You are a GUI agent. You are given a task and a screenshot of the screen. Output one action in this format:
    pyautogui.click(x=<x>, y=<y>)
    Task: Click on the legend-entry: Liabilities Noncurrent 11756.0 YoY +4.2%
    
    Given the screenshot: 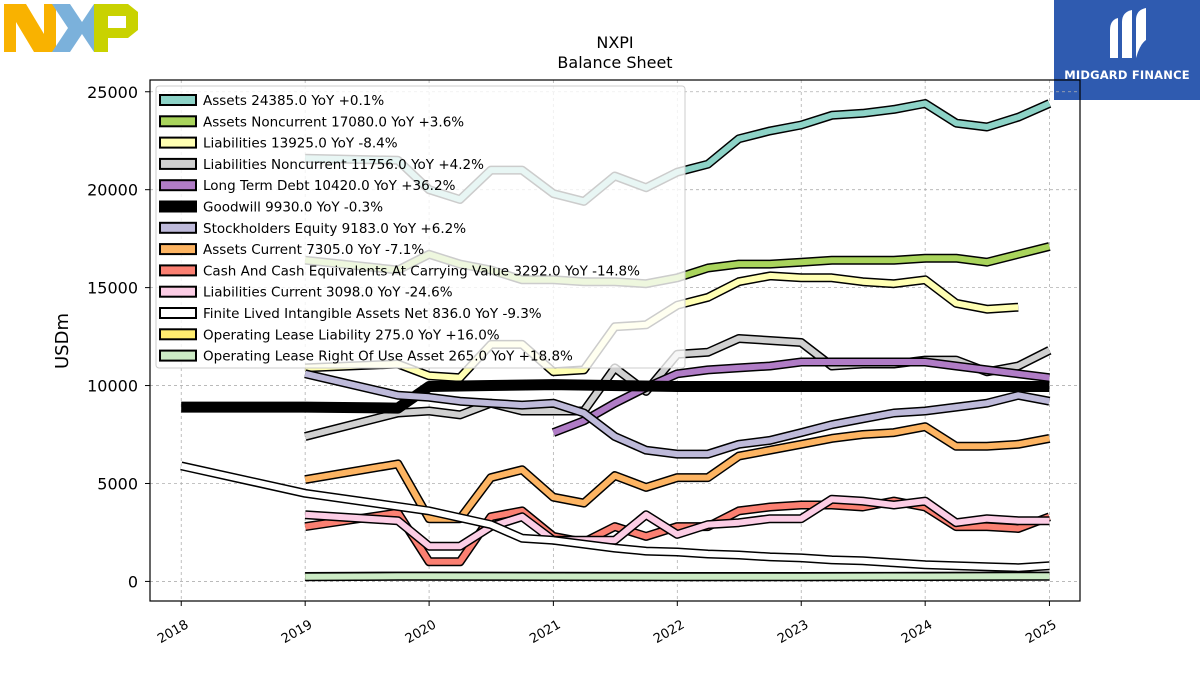 What is the action you would take?
    pyautogui.click(x=343, y=165)
    